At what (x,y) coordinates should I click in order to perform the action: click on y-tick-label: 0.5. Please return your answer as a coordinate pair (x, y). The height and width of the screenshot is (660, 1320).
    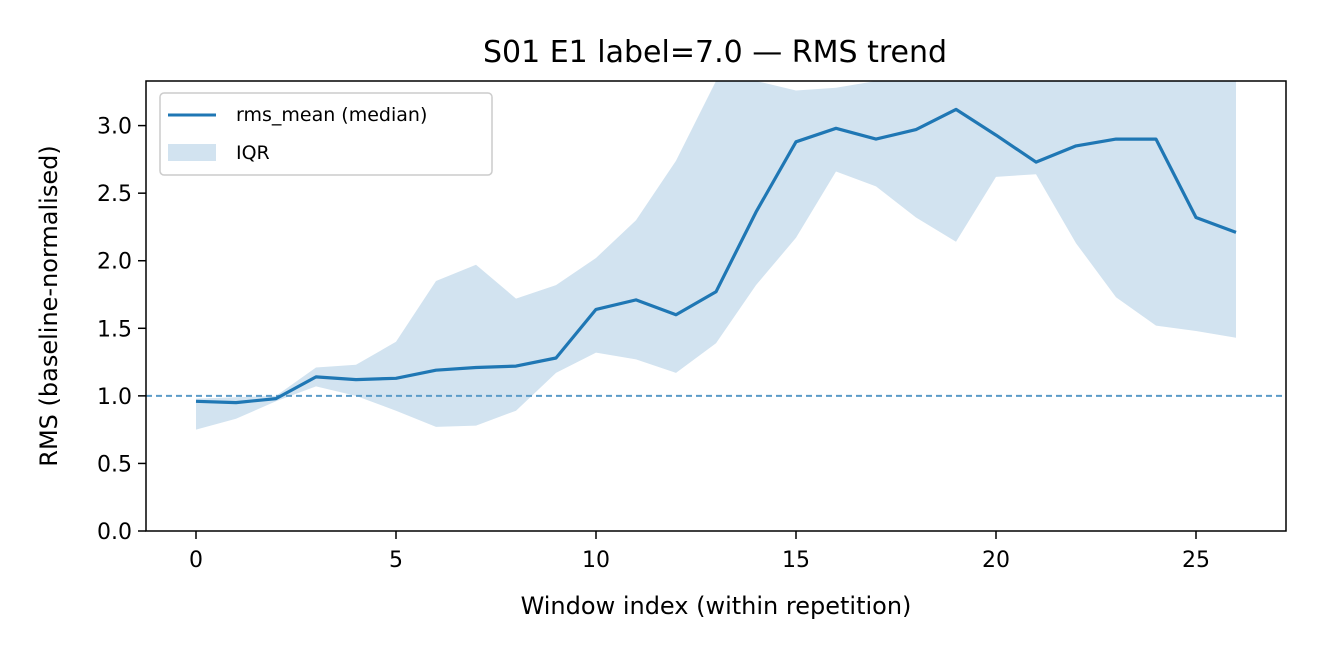
    Looking at the image, I should click on (114, 464).